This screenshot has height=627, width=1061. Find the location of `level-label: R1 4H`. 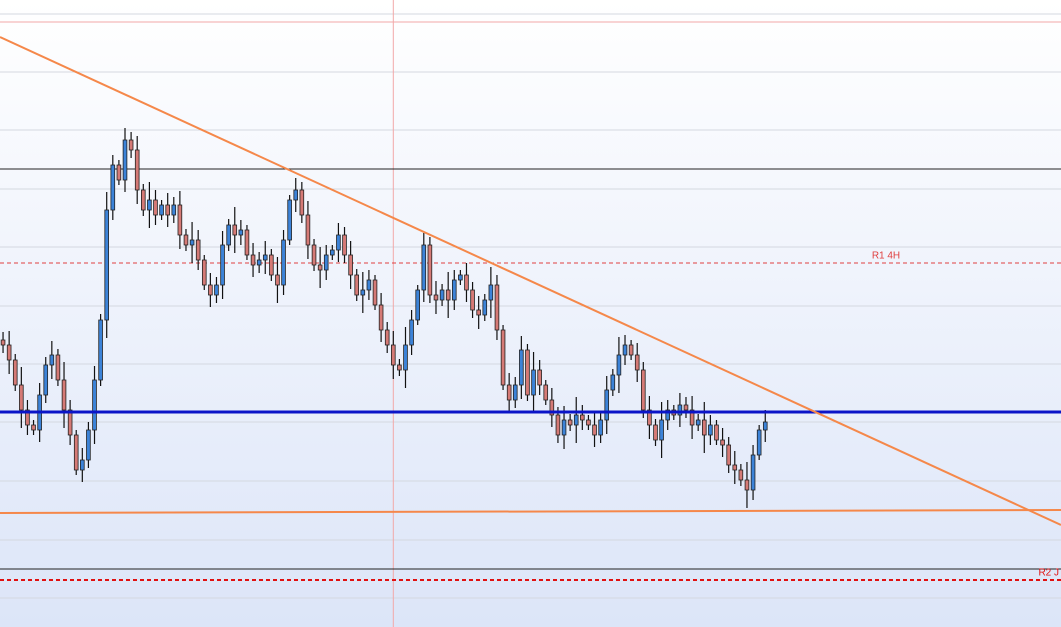

level-label: R1 4H is located at coordinates (886, 256).